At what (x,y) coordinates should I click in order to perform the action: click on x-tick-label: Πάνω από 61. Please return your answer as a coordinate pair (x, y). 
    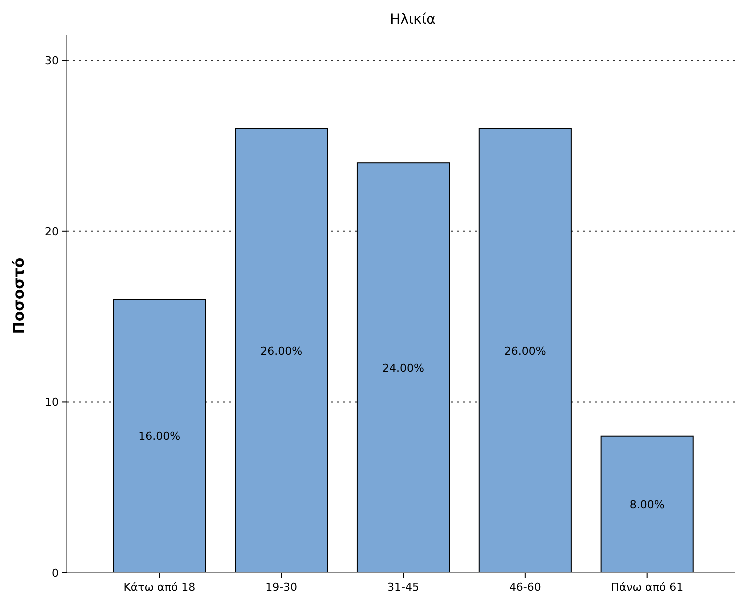
    Looking at the image, I should click on (647, 587).